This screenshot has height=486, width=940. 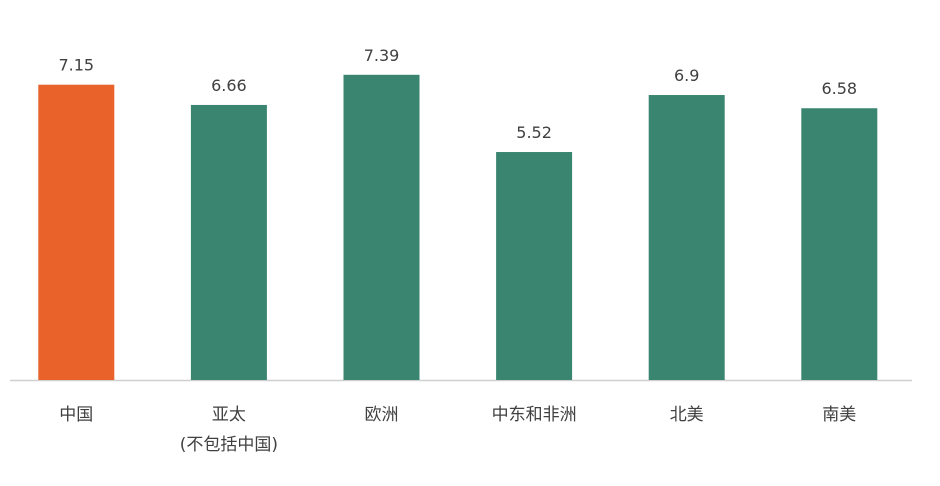 I want to click on value-label: 6.9, so click(x=686, y=75).